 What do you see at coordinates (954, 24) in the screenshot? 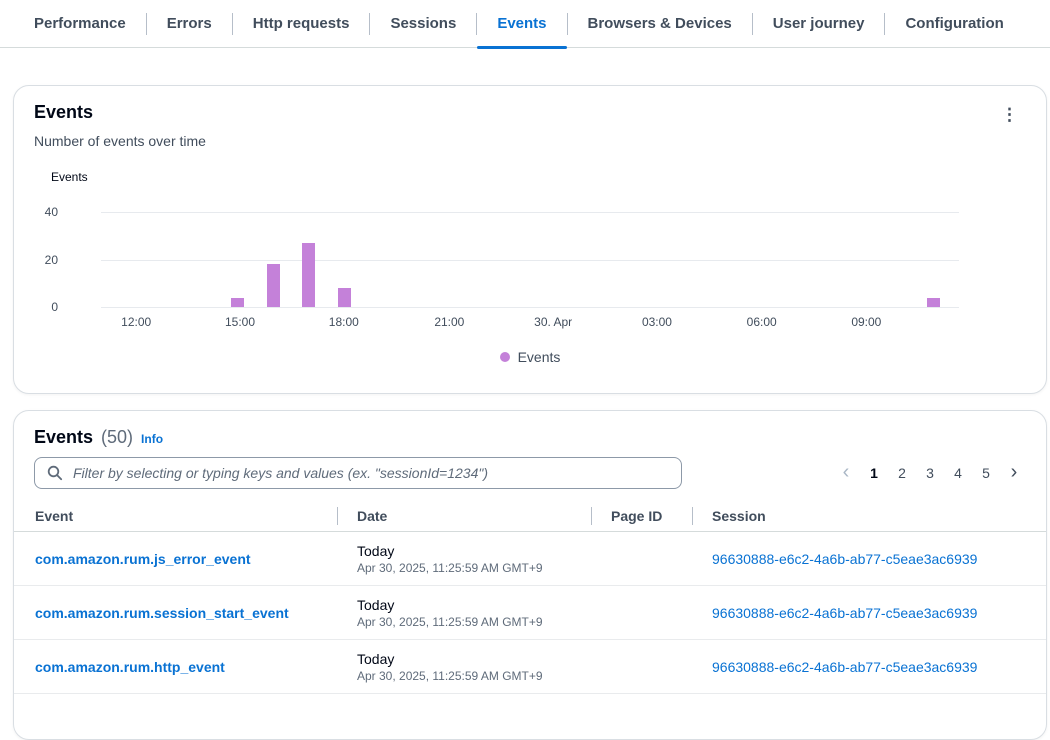
I see `tab-configuration: Configuration` at bounding box center [954, 24].